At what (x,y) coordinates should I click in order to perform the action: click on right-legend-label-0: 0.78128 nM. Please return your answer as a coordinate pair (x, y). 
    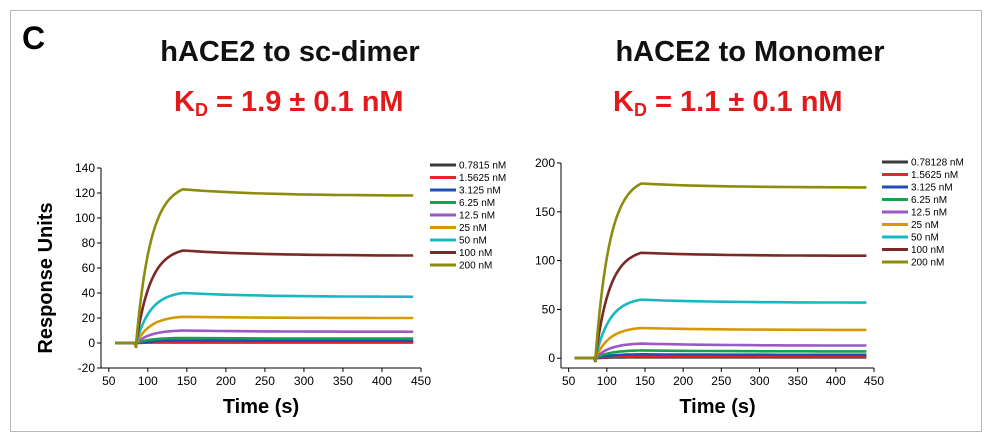
    Looking at the image, I should click on (937, 163).